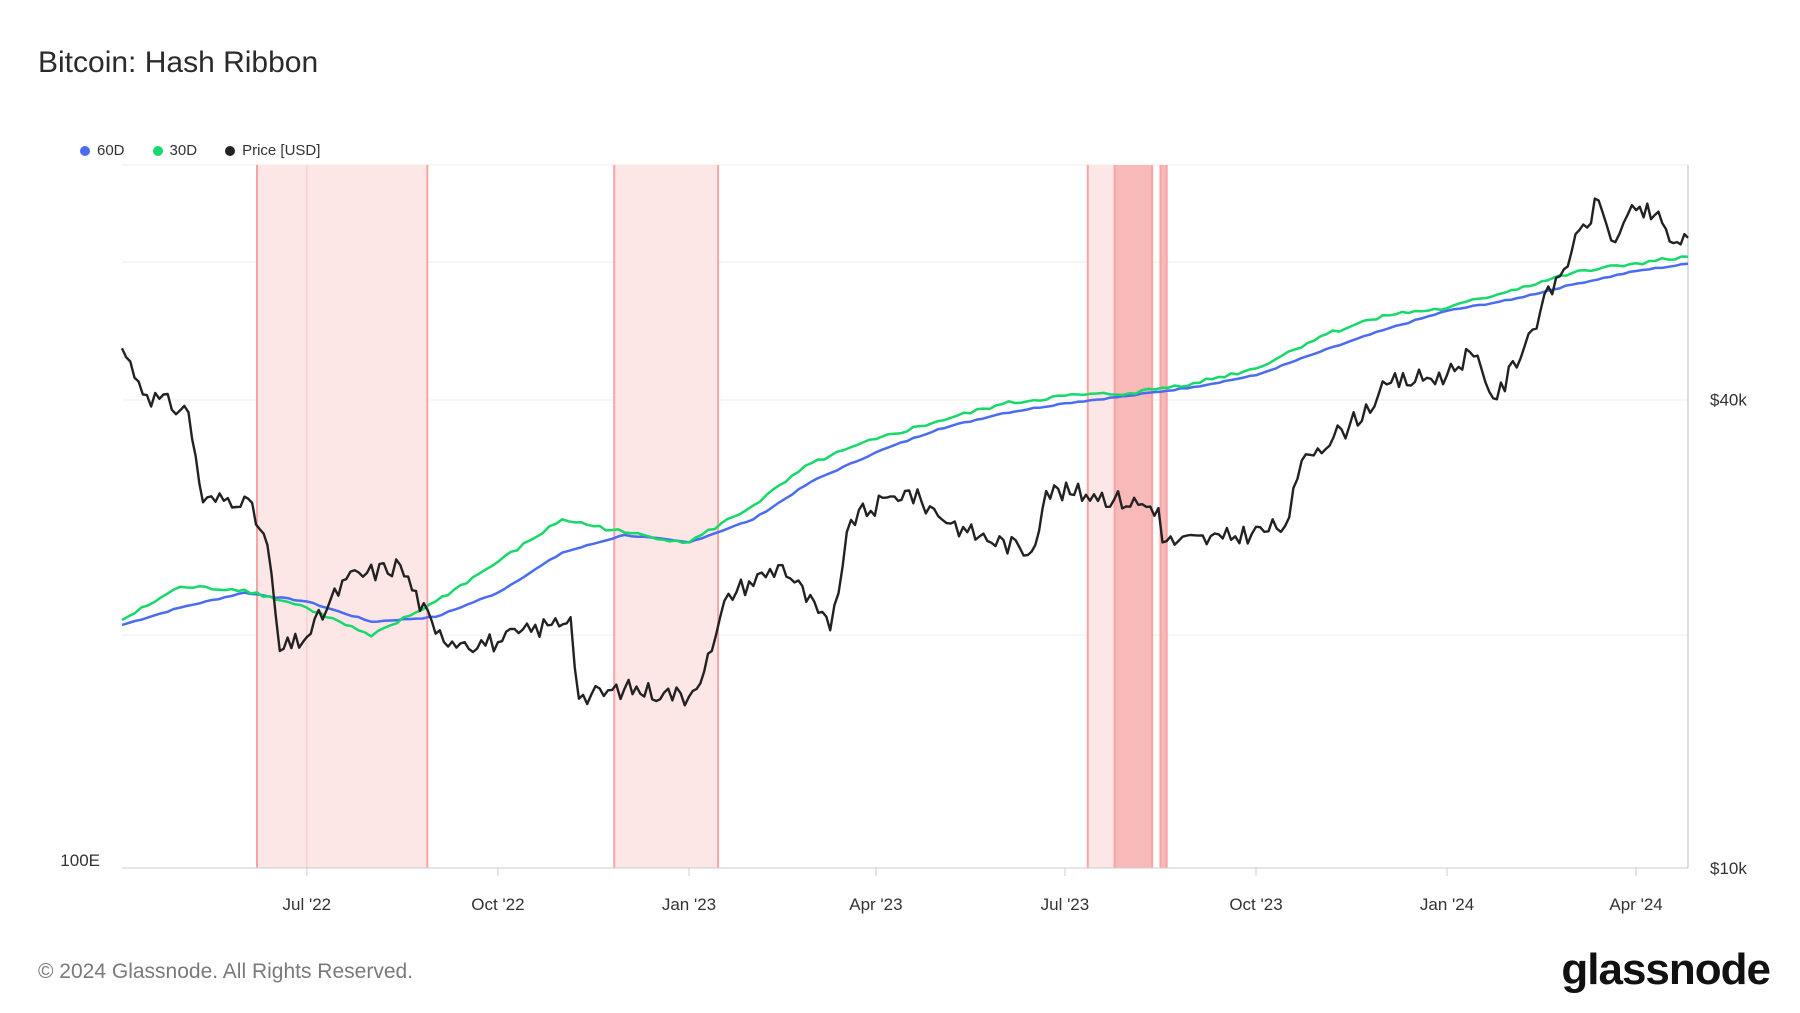  Describe the element at coordinates (85, 150) in the screenshot. I see `legend-dot-60d` at that location.